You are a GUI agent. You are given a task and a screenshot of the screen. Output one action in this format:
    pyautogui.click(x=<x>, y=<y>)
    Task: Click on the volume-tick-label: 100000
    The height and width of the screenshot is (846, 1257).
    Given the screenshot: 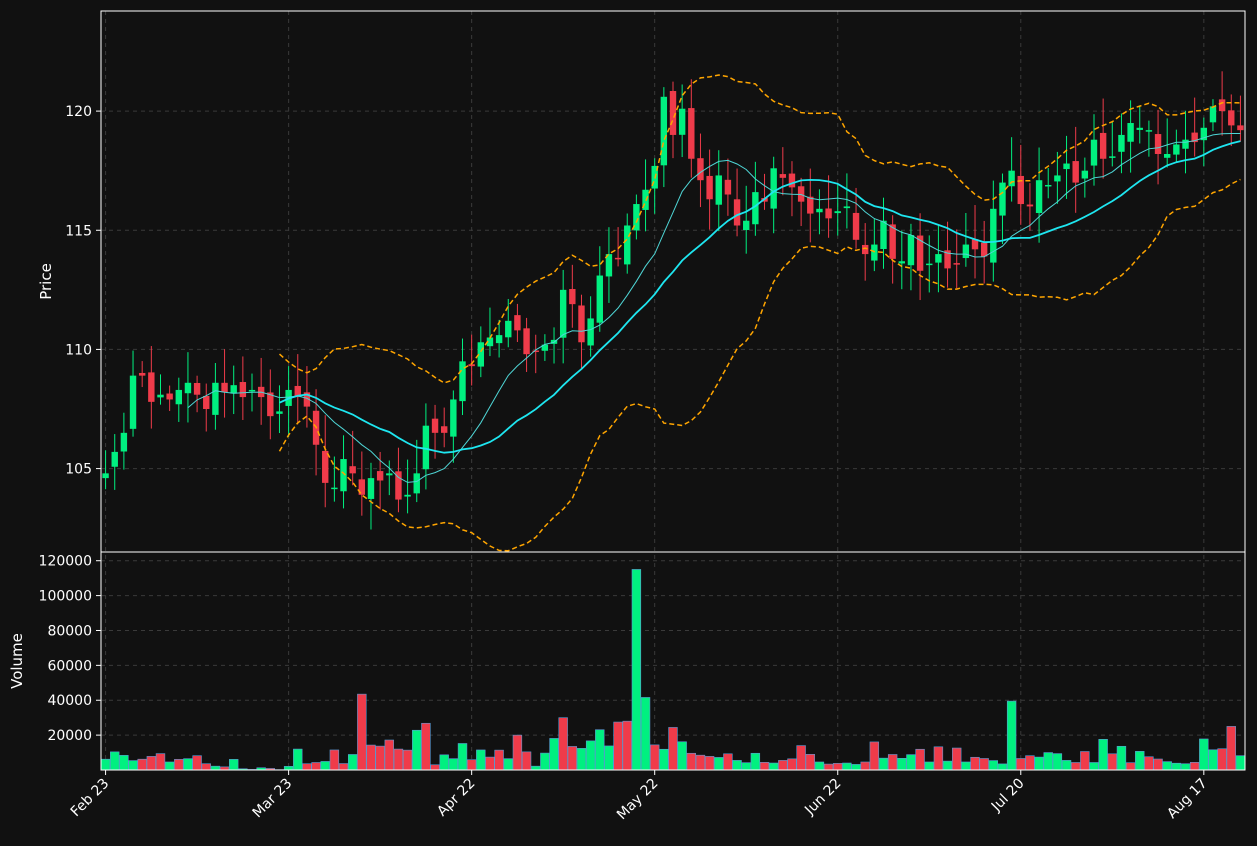 What is the action you would take?
    pyautogui.click(x=65, y=597)
    